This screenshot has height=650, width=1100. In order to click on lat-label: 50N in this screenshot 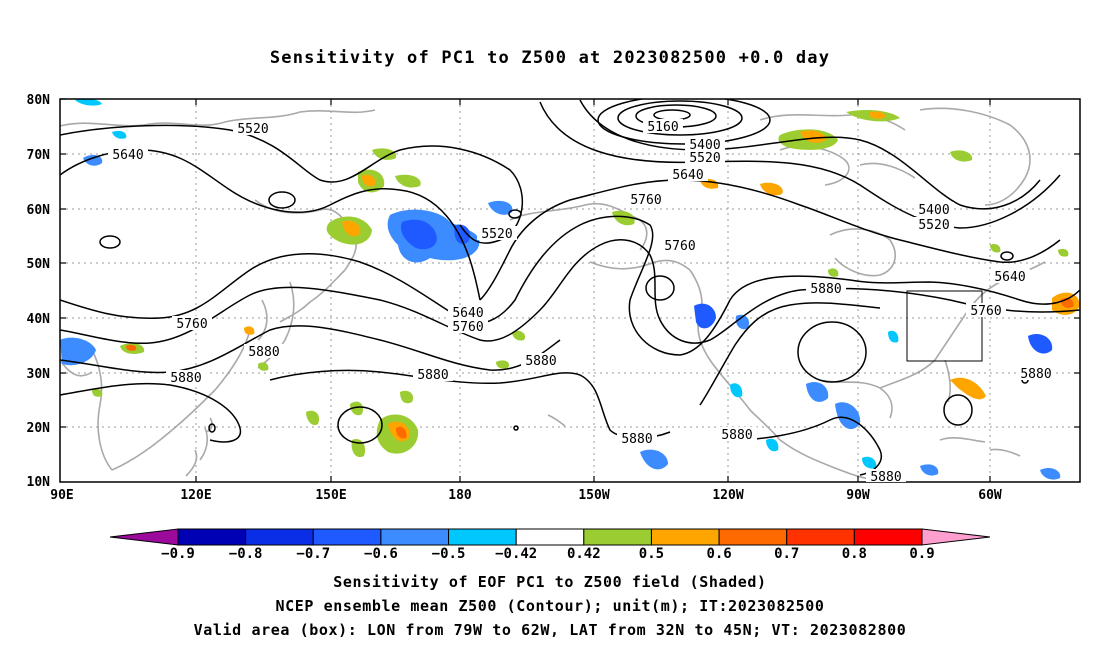, I will do `click(39, 264)`.